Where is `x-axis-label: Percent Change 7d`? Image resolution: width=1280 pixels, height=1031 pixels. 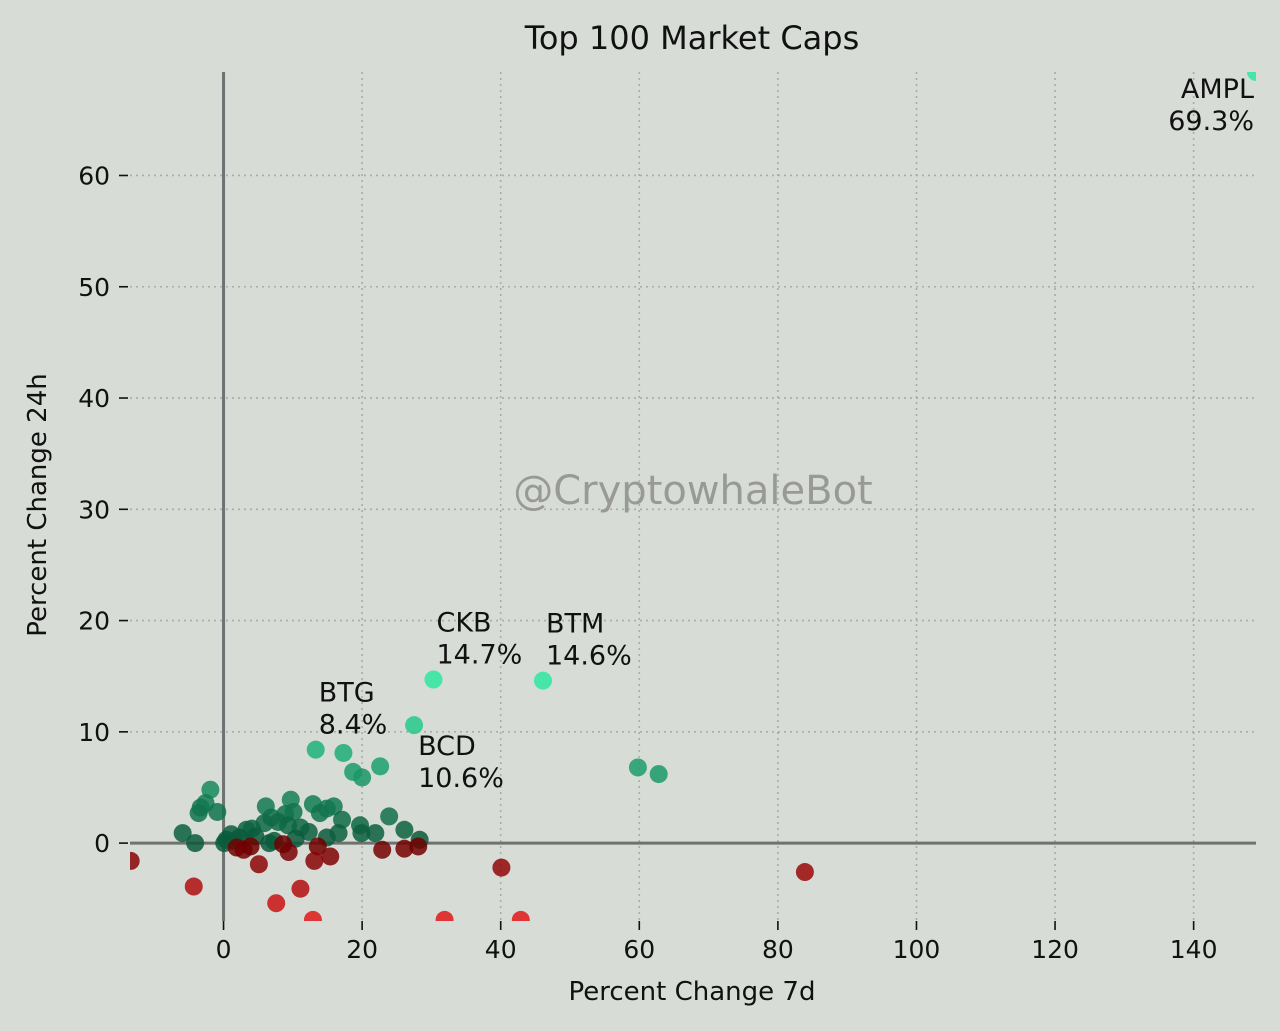
x-axis-label: Percent Change 7d is located at coordinates (692, 992).